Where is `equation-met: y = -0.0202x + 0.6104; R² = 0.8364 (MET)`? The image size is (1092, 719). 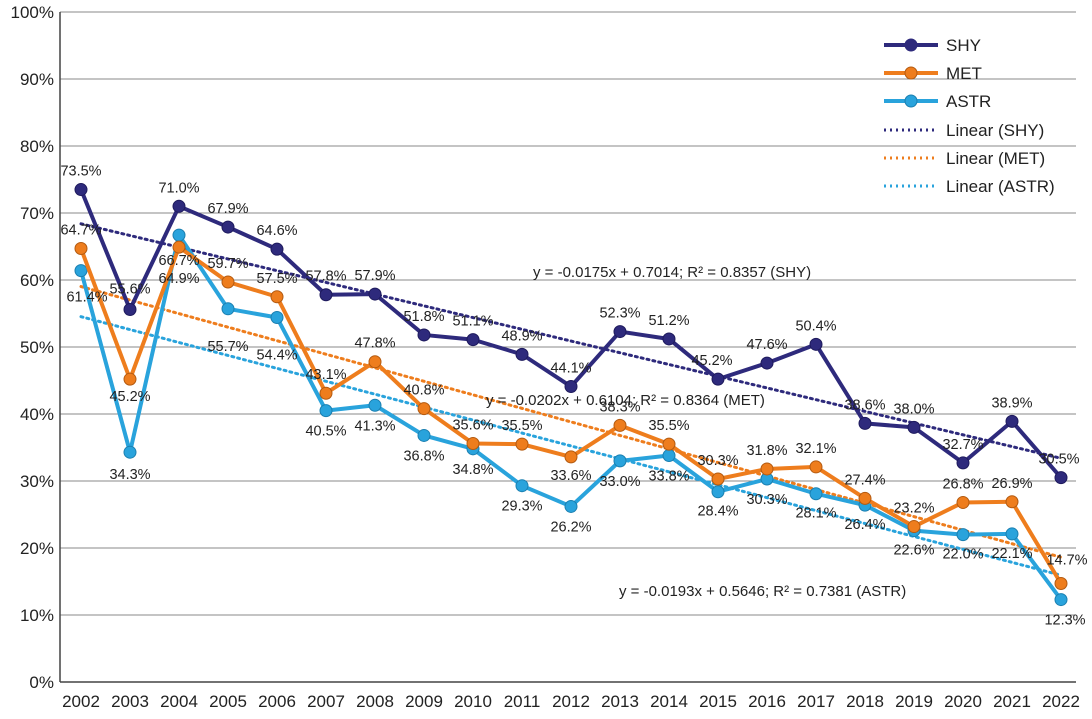
equation-met: y = -0.0202x + 0.6104; R² = 0.8364 (MET) is located at coordinates (625, 400).